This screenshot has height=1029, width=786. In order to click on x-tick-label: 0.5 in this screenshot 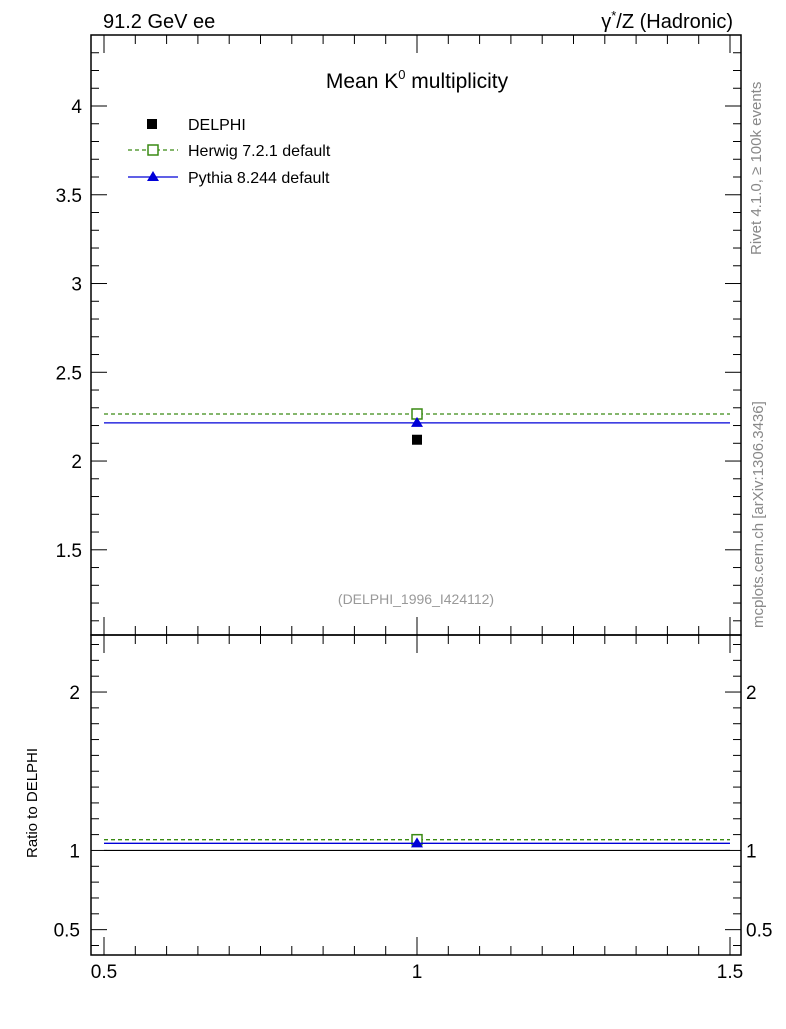, I will do `click(104, 972)`.